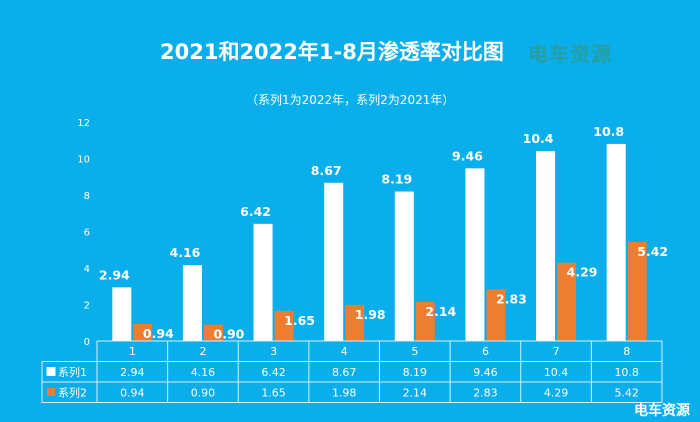 This screenshot has height=422, width=700. Describe the element at coordinates (203, 393) in the screenshot. I see `table-cell: 0.90` at that location.